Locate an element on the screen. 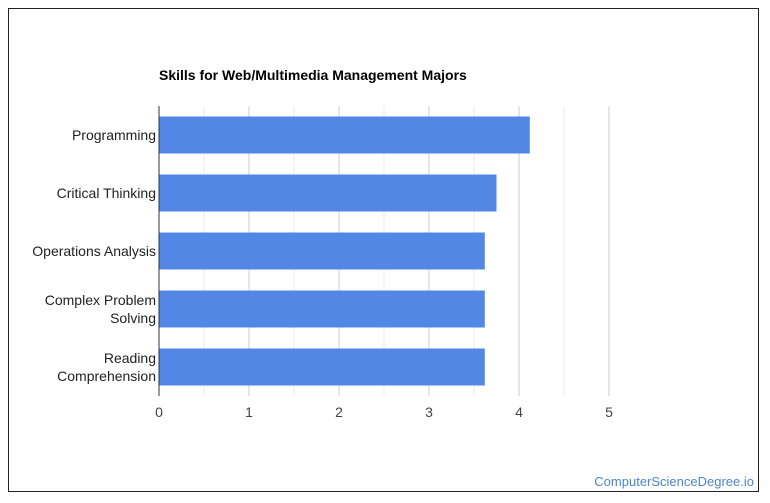  category-label: Complex Problem Solving is located at coordinates (100, 309).